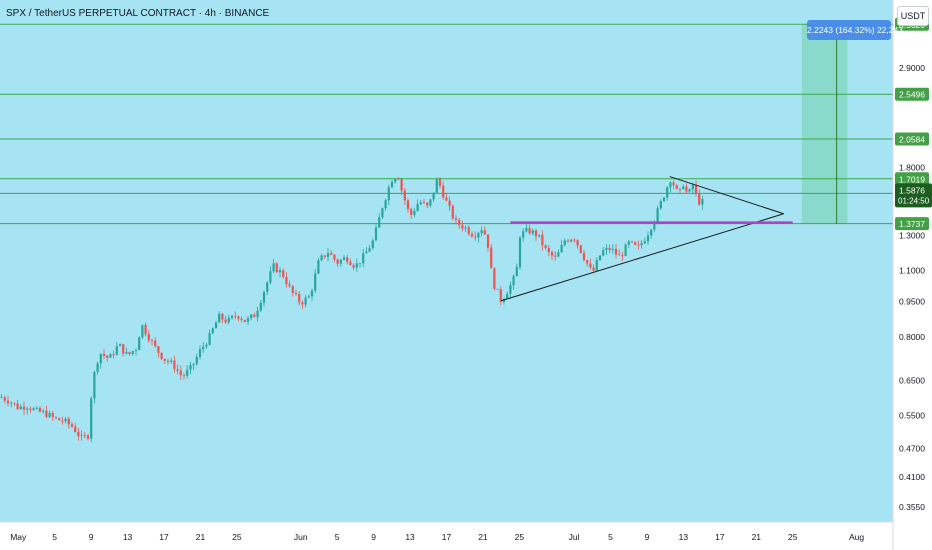 The image size is (932, 550). What do you see at coordinates (912, 68) in the screenshot?
I see `y-tick-label: 2.9000` at bounding box center [912, 68].